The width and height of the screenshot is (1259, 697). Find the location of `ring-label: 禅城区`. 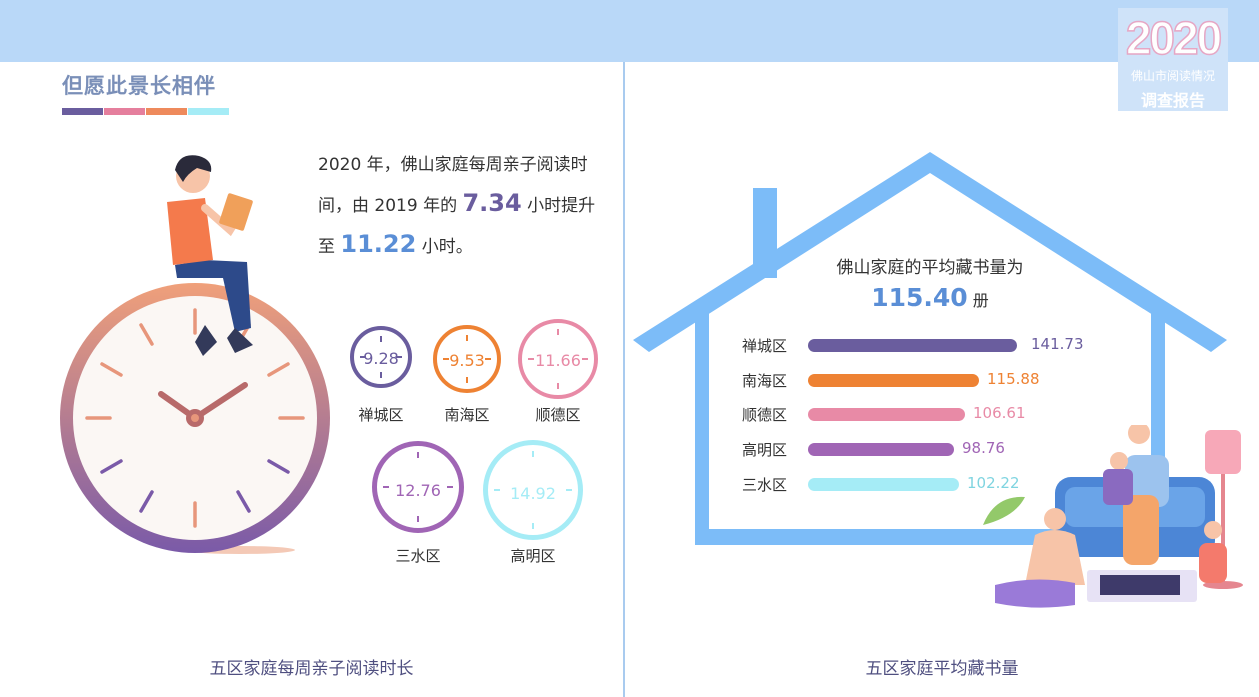

ring-label: 禅城区 is located at coordinates (381, 415).